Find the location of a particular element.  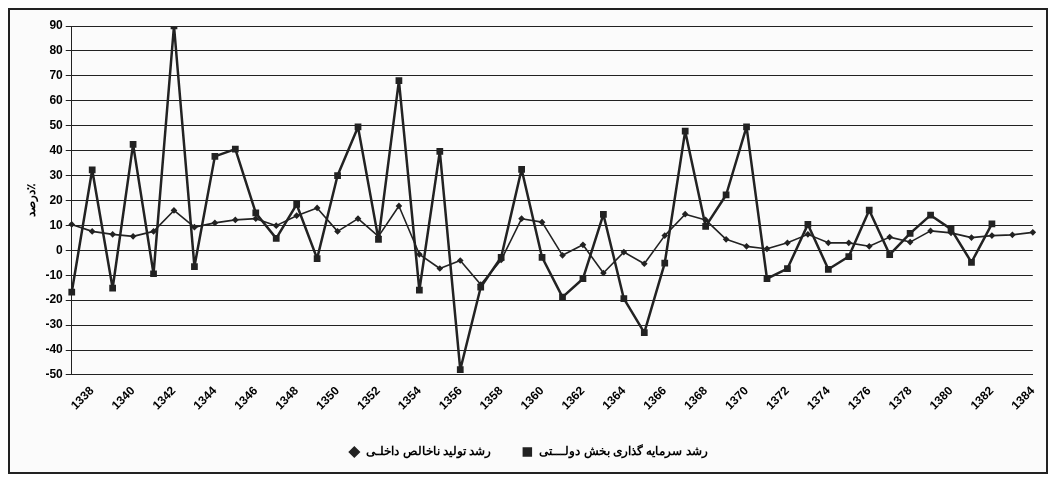

y-tick-label: 30 is located at coordinates (56, 174).